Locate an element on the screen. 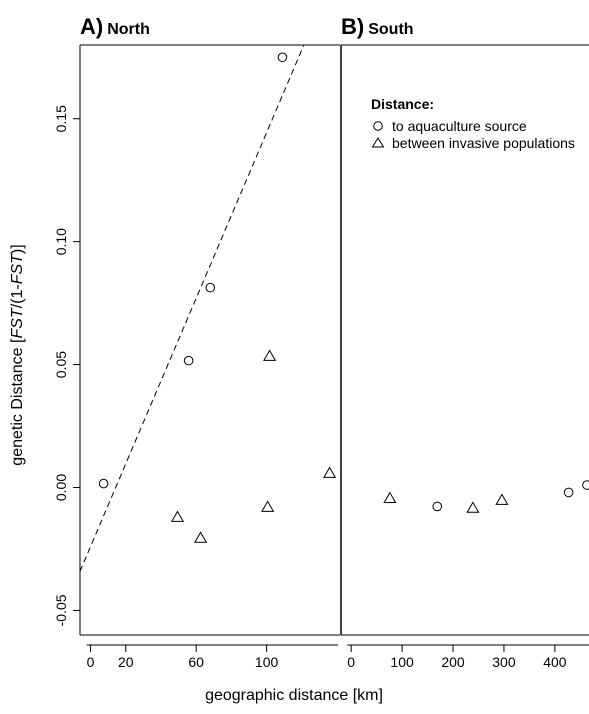 The height and width of the screenshot is (714, 589). panel-name: South is located at coordinates (390, 29).